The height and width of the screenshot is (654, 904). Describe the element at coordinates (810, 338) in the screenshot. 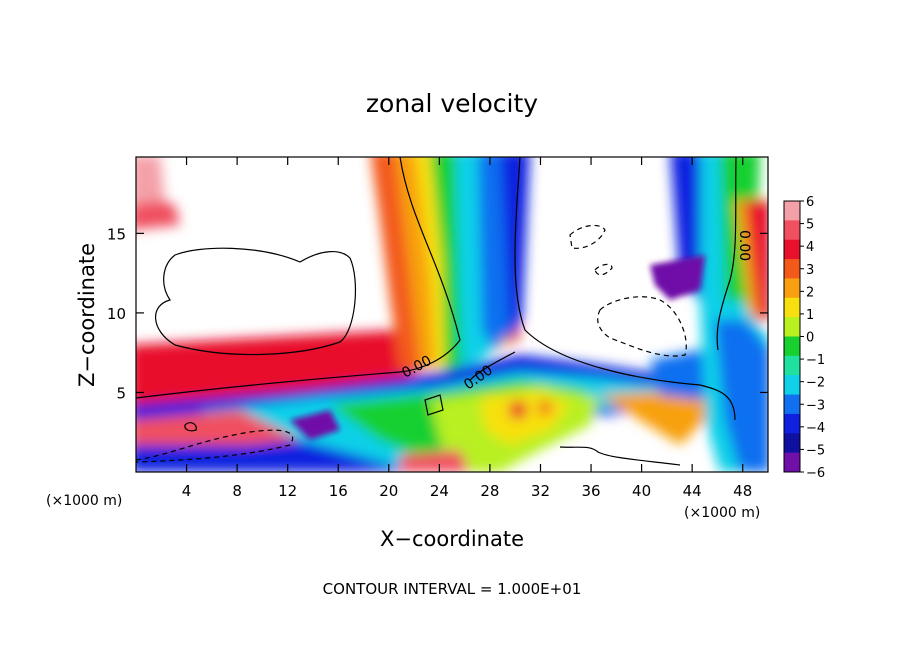

I see `colorbar-label: 0` at that location.